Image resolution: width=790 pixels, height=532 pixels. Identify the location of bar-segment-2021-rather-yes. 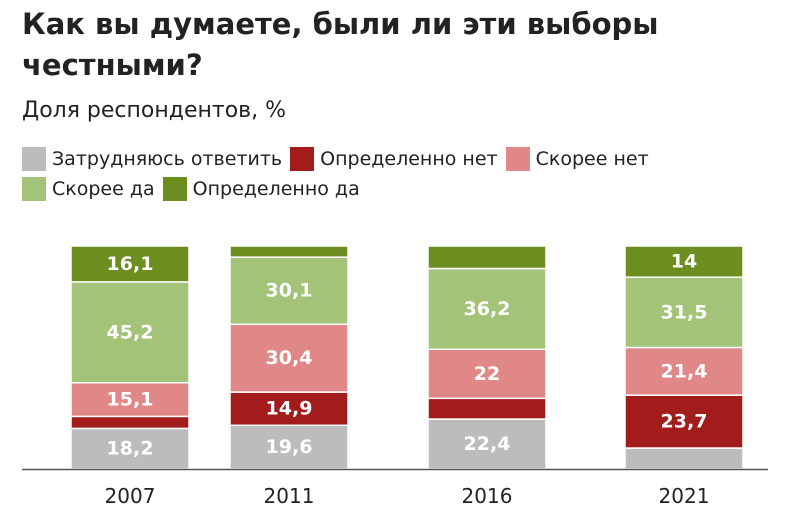
(684, 312).